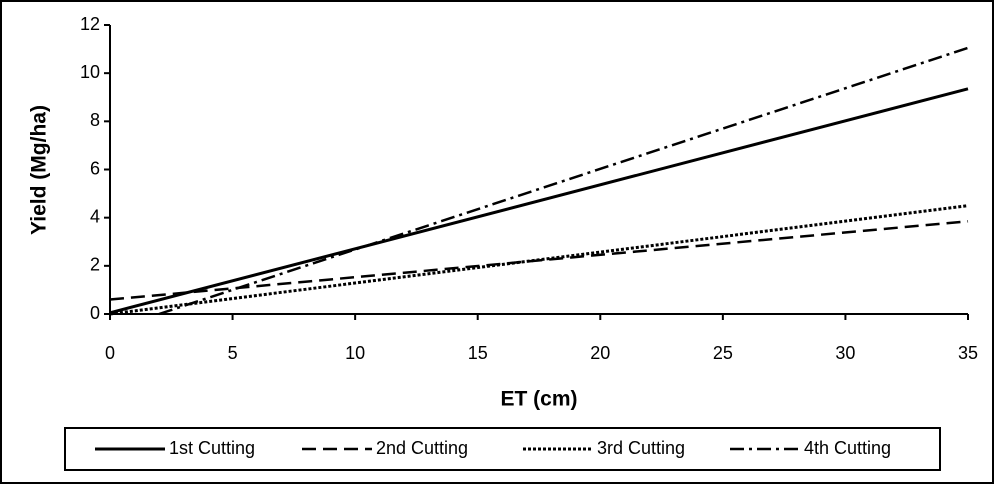  Describe the element at coordinates (90, 72) in the screenshot. I see `y-tick-label: 10` at that location.